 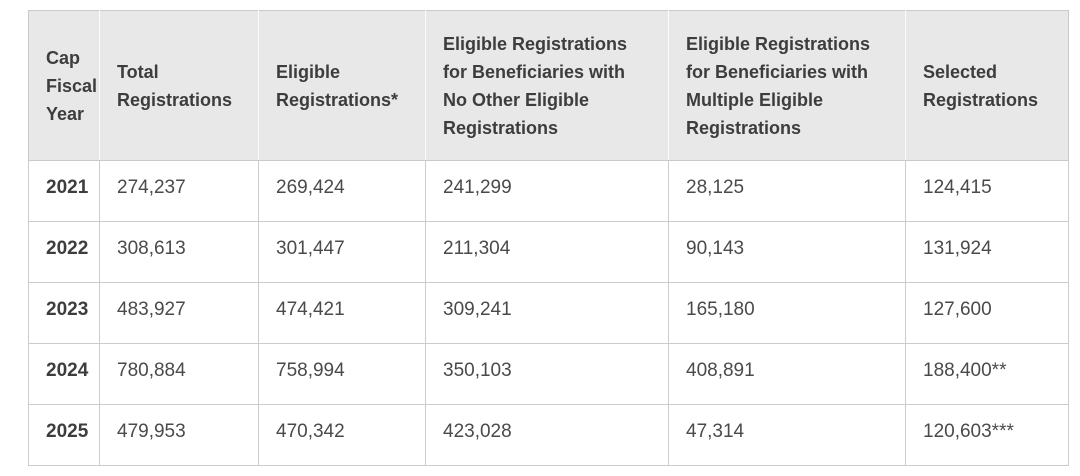 I want to click on year-cell: 2024, so click(x=64, y=374).